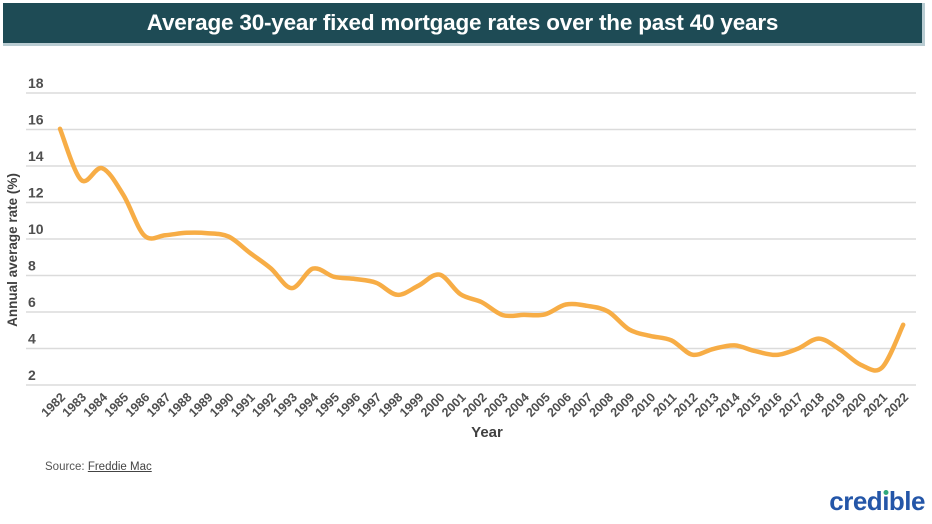 This screenshot has width=932, height=524. What do you see at coordinates (36, 156) in the screenshot?
I see `y-tick-label: 14` at bounding box center [36, 156].